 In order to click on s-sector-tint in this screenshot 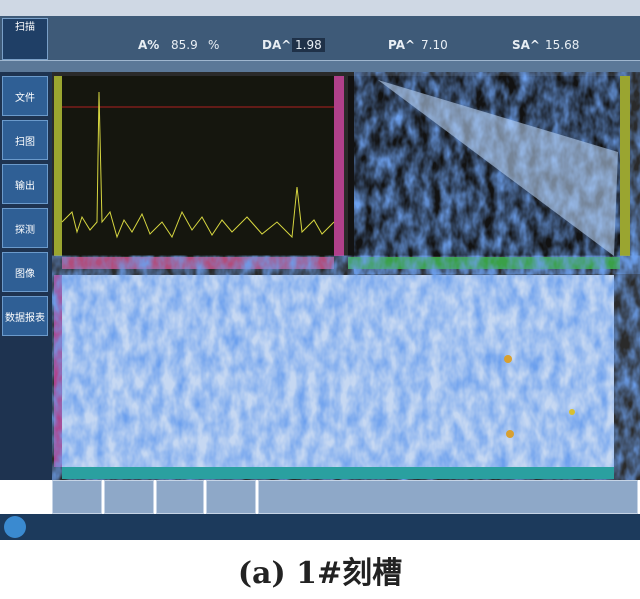, I will do `click(498, 168)`.